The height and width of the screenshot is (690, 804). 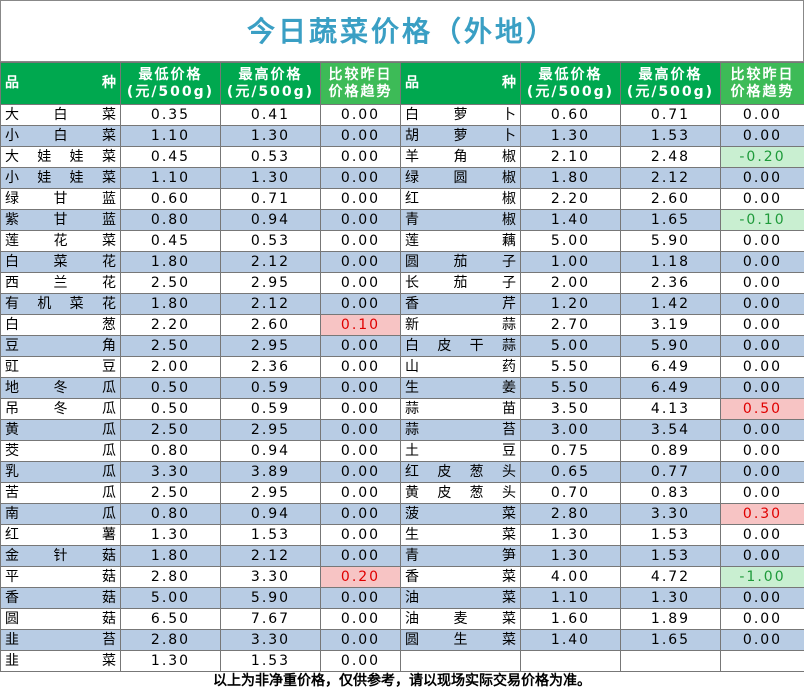 What do you see at coordinates (170, 83) in the screenshot?
I see `column-header: 最低价格 (元/500g)` at bounding box center [170, 83].